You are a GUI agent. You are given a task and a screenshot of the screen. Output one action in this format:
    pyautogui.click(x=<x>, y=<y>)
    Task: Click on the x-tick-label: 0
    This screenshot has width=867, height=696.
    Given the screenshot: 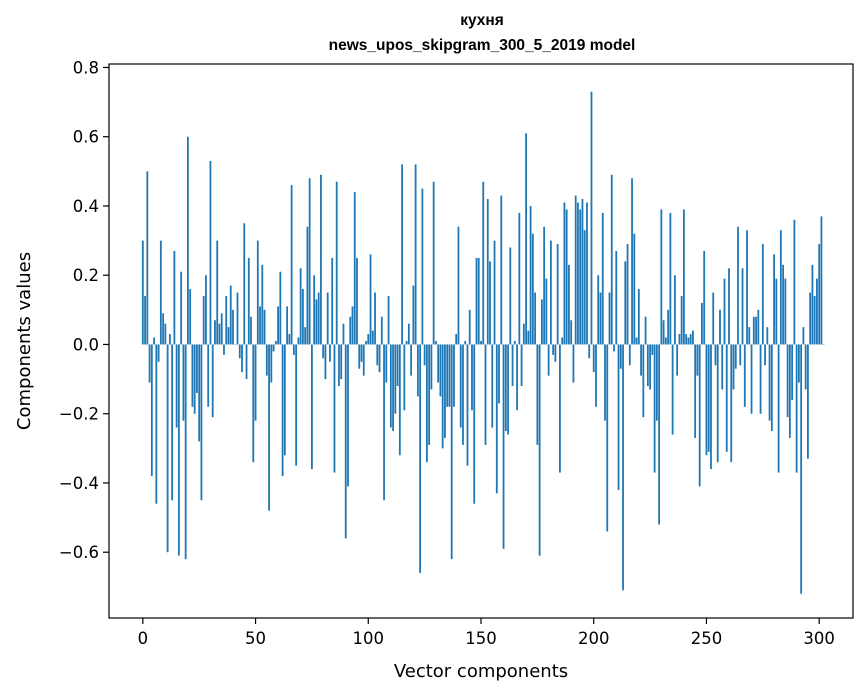 What is the action you would take?
    pyautogui.click(x=143, y=638)
    